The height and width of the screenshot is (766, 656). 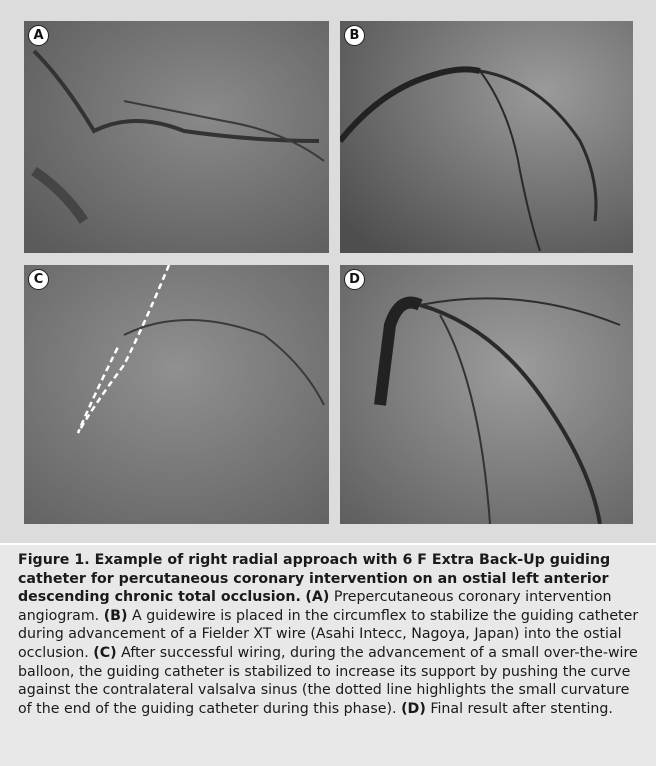 What do you see at coordinates (38, 279) in the screenshot?
I see `panel-label: C` at bounding box center [38, 279].